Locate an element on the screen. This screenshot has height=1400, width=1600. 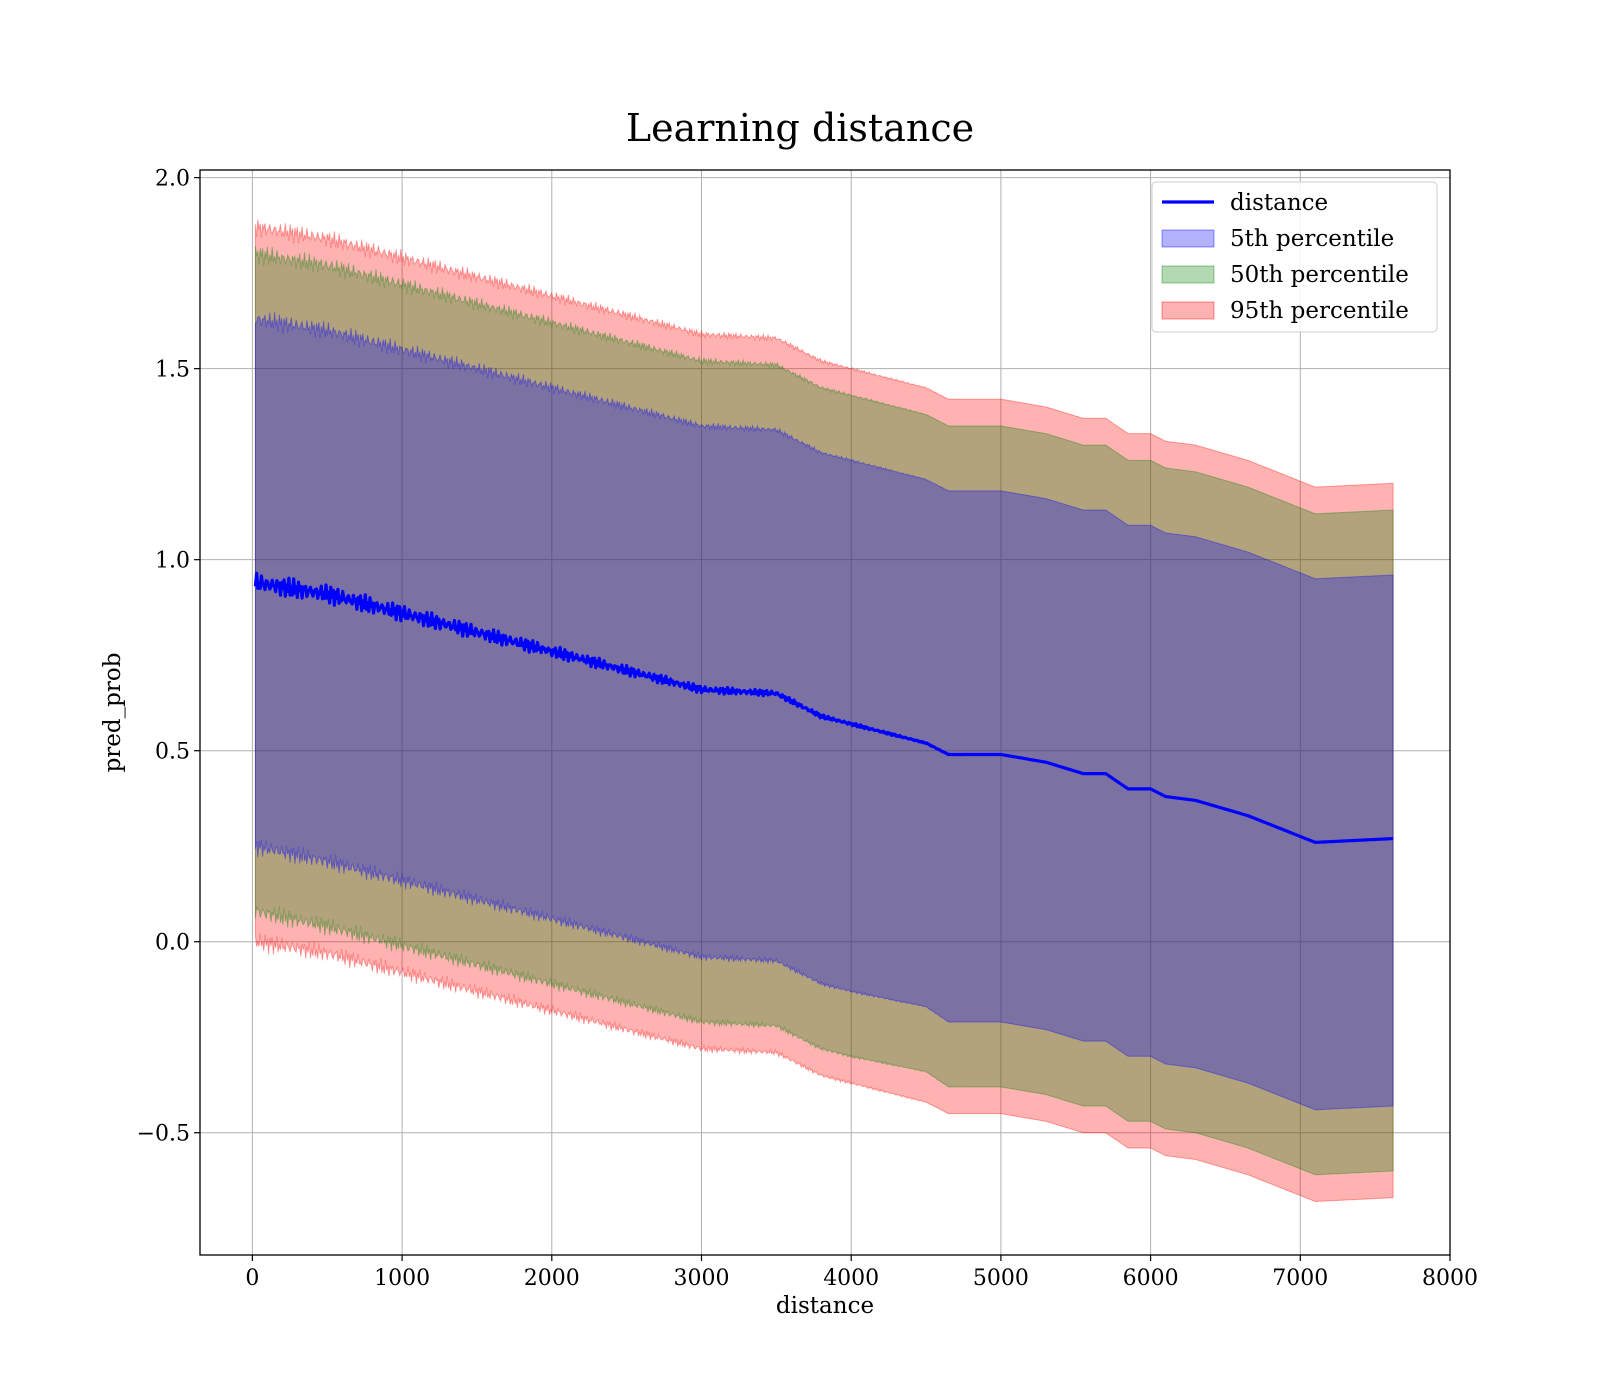
y-tick-label: 1.0 is located at coordinates (172, 561).